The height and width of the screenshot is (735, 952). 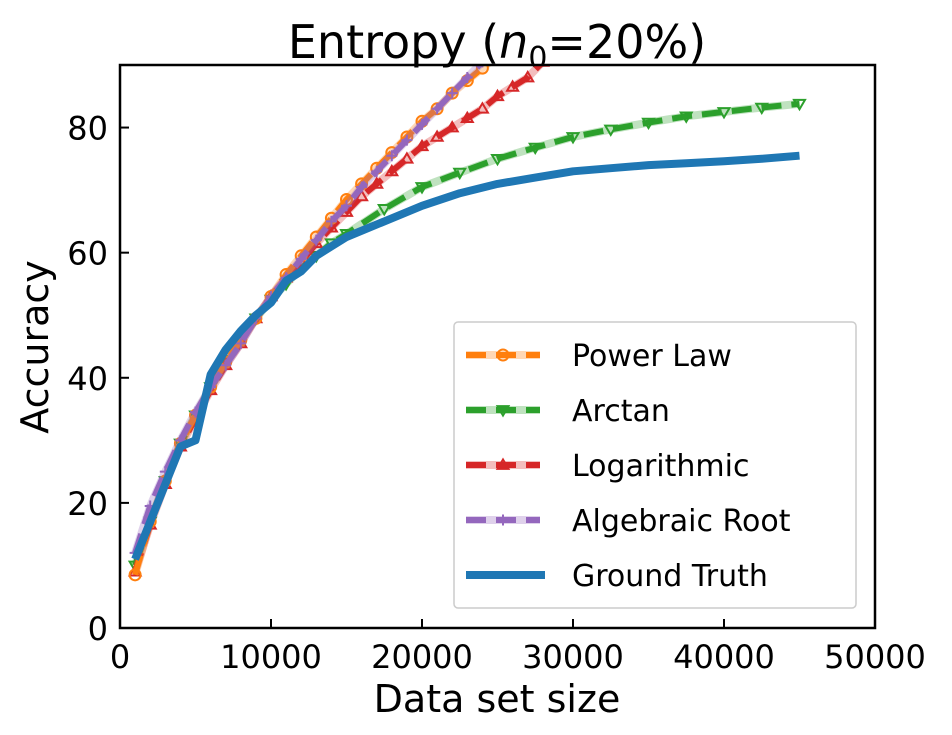 What do you see at coordinates (670, 576) in the screenshot?
I see `legend-label: Ground Truth` at bounding box center [670, 576].